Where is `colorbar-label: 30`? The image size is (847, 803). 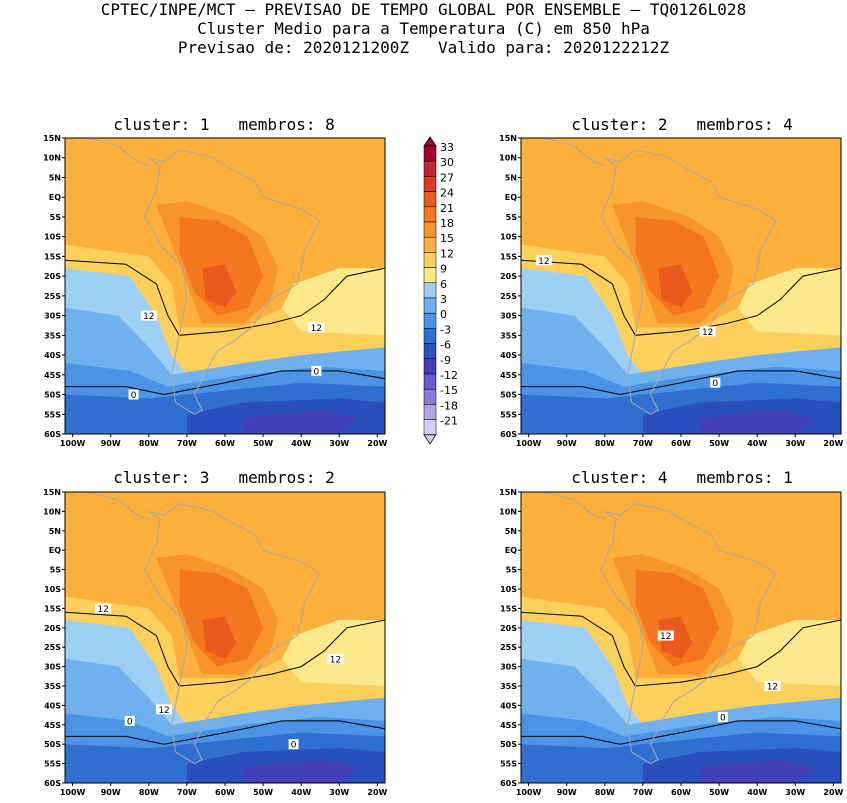 colorbar-label: 30 is located at coordinates (447, 162).